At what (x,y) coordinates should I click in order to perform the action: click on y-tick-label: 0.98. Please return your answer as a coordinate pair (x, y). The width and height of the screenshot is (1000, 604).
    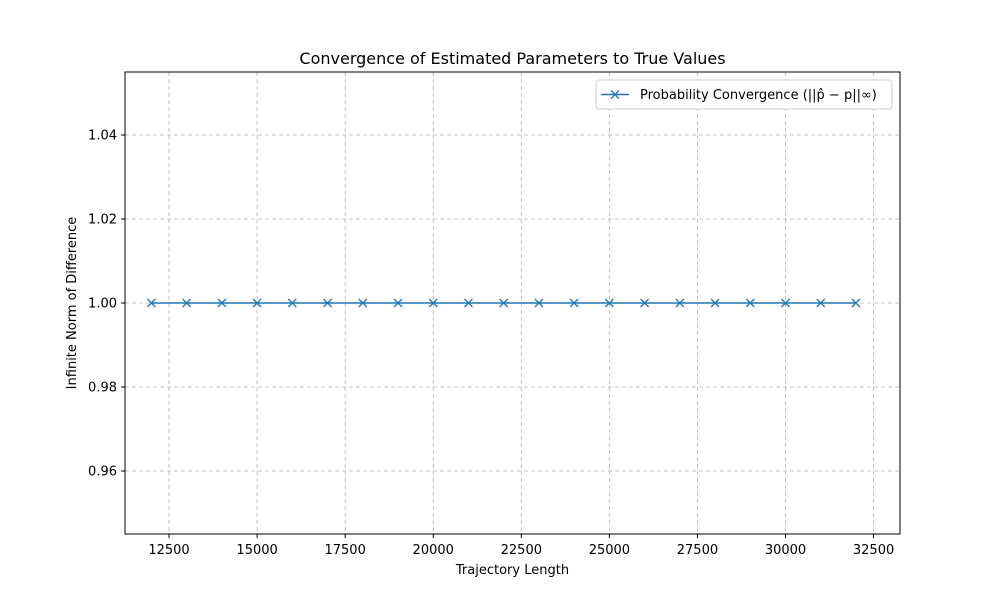
    Looking at the image, I should click on (102, 388).